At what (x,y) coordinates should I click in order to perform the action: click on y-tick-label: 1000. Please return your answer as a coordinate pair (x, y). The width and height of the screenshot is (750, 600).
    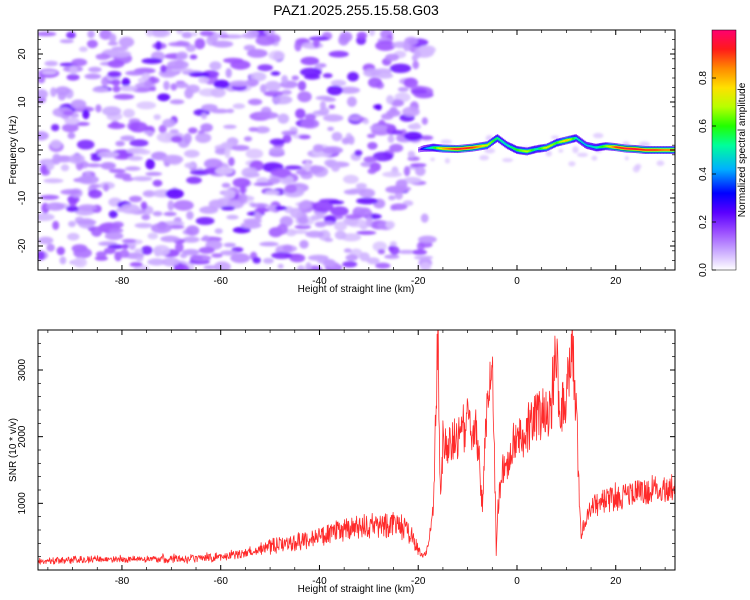
    Looking at the image, I should click on (22, 503).